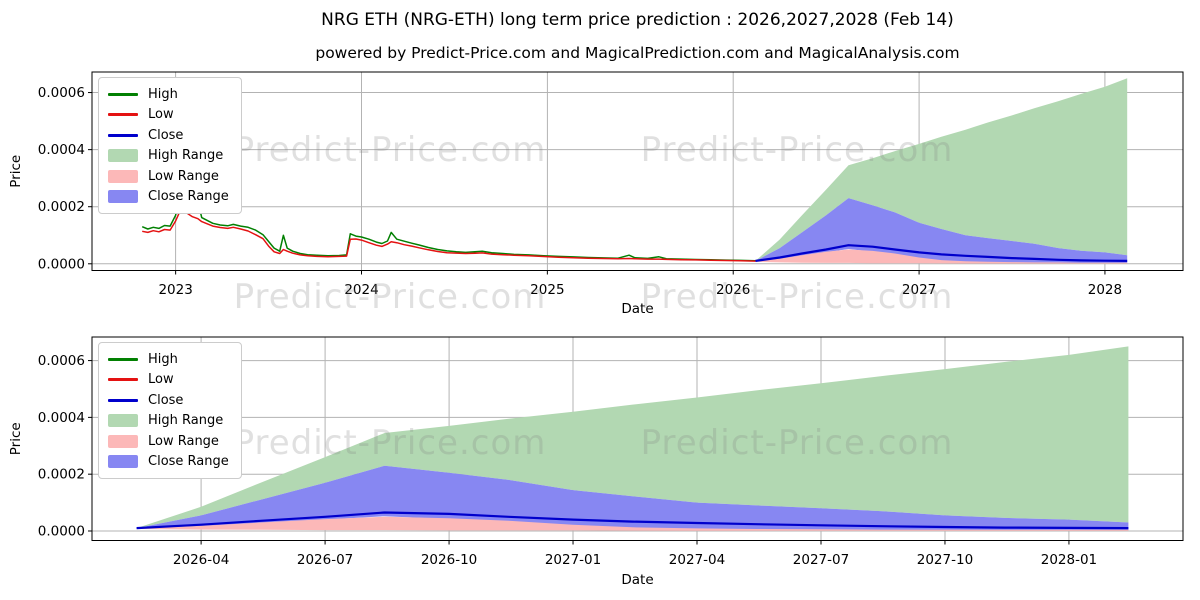 The image size is (1200, 600). What do you see at coordinates (821, 560) in the screenshot?
I see `x-tick-label: 2027-07` at bounding box center [821, 560].